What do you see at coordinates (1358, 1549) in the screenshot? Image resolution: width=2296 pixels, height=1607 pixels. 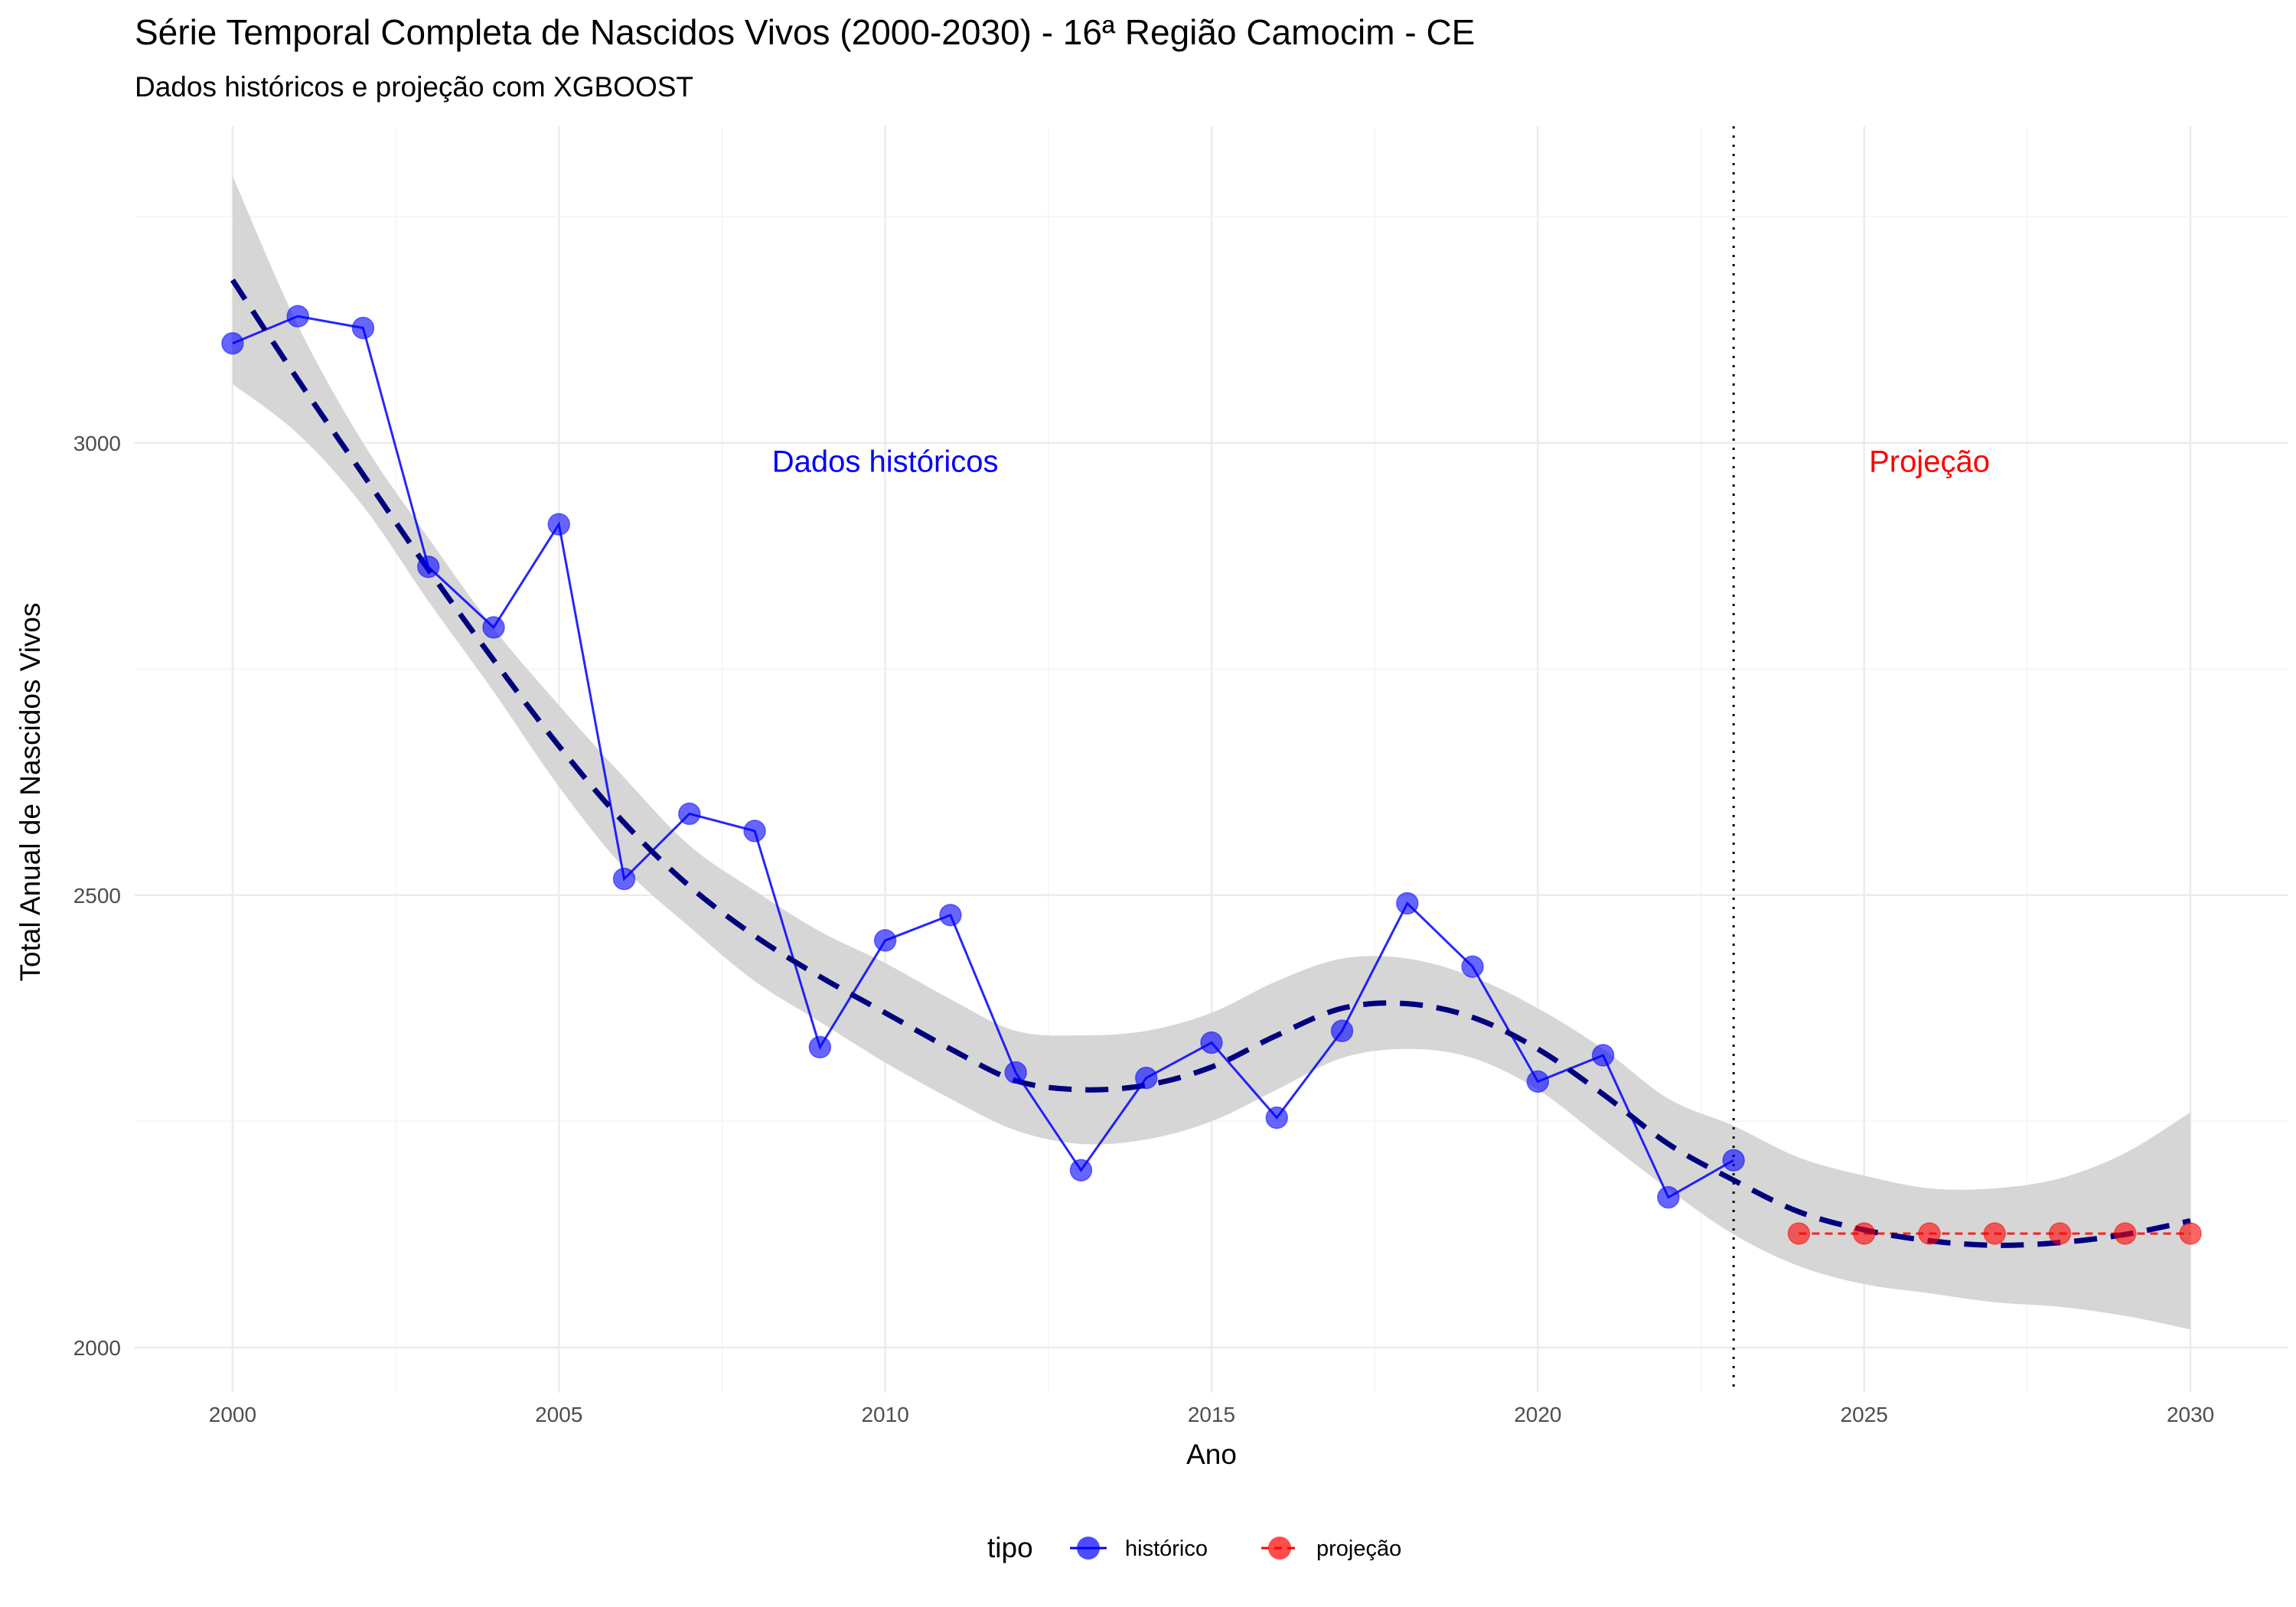 I see `legend-label-projecao: projeção` at bounding box center [1358, 1549].